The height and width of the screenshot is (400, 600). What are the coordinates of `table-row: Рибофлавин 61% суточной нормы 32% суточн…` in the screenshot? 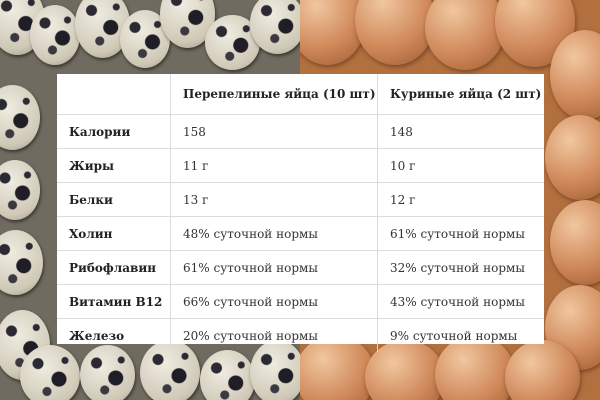 It's located at (300, 267).